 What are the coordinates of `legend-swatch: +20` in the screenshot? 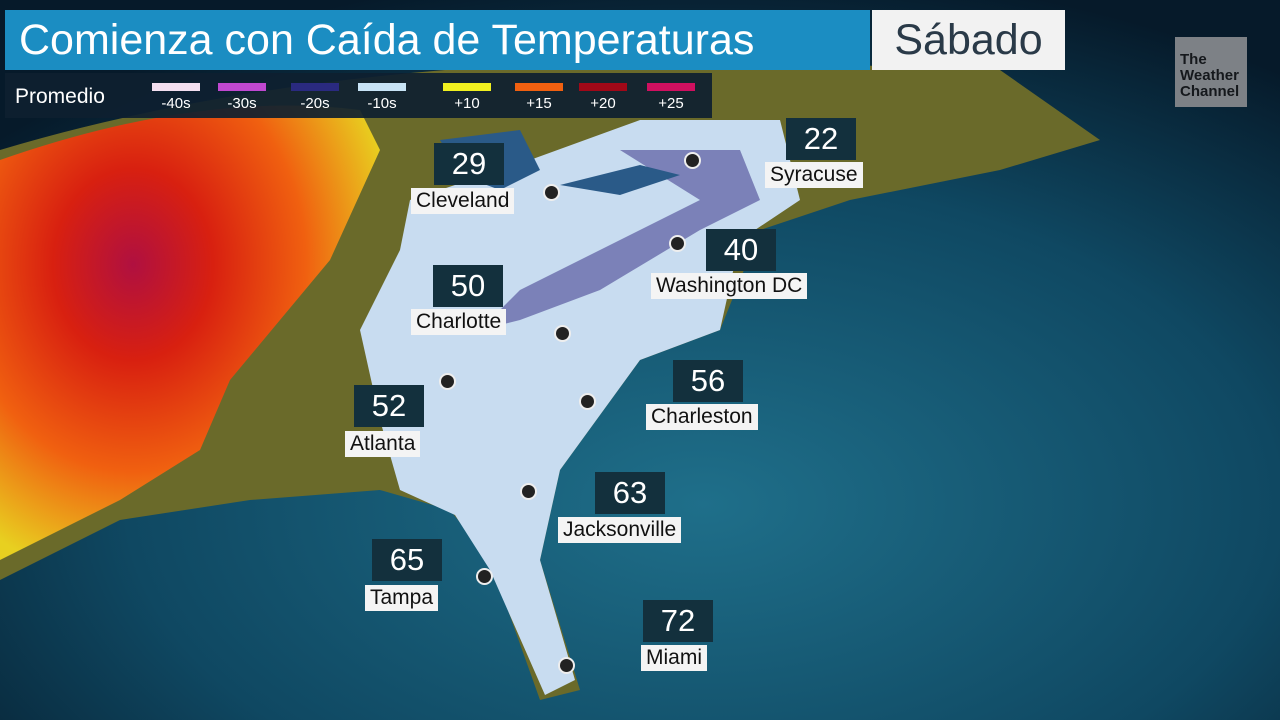 It's located at (603, 97).